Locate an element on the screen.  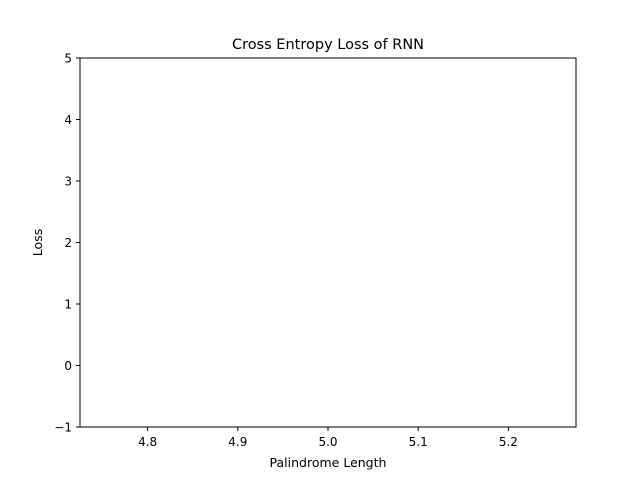
y-tick-label: 0 is located at coordinates (68, 366).